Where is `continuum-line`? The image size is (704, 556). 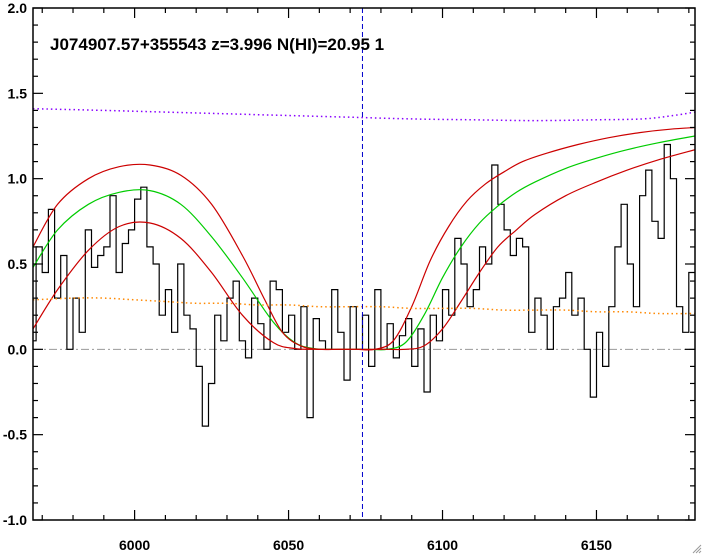
continuum-line is located at coordinates (364, 114).